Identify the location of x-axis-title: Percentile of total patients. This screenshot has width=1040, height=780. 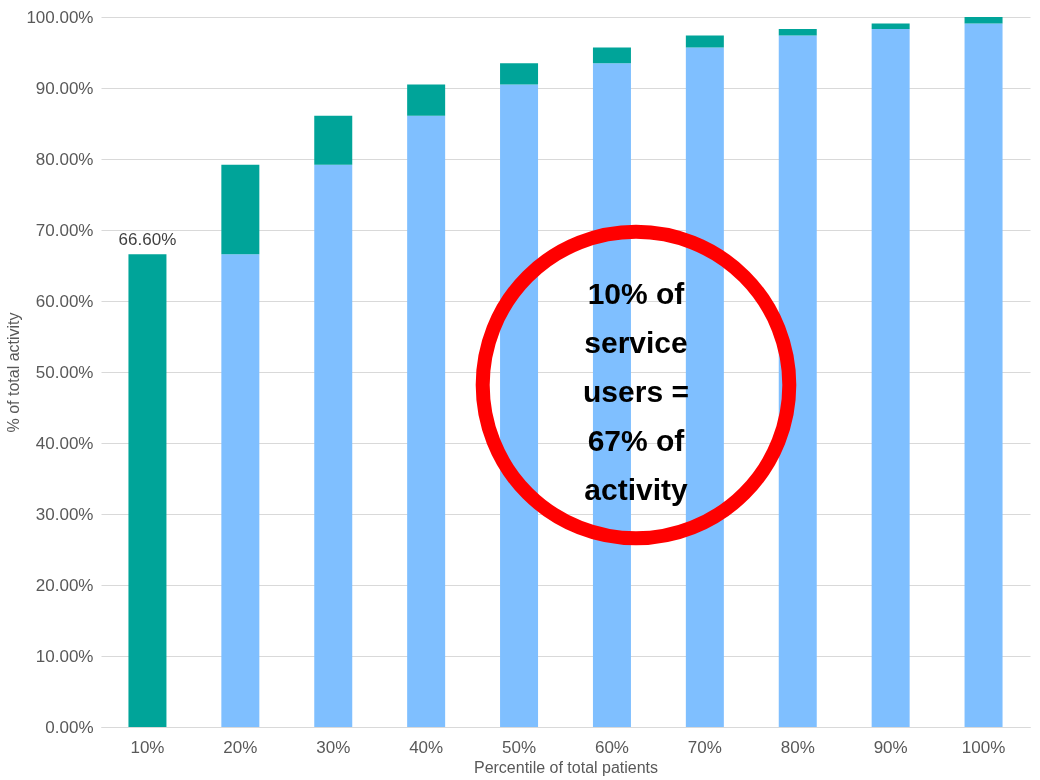
(566, 767).